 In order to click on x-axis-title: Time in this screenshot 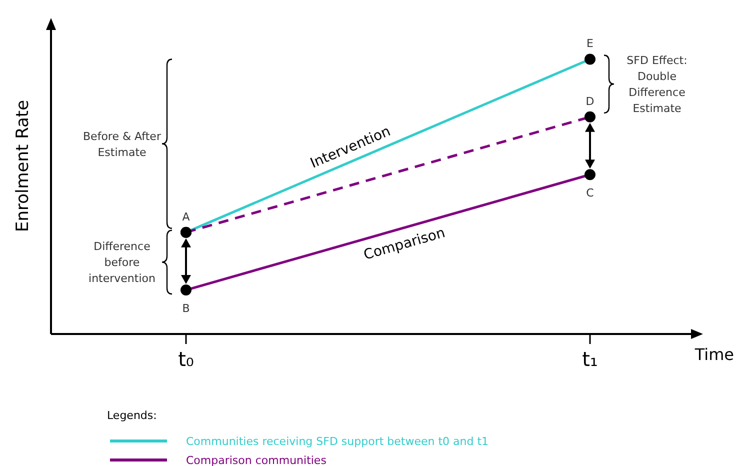, I will do `click(714, 354)`.